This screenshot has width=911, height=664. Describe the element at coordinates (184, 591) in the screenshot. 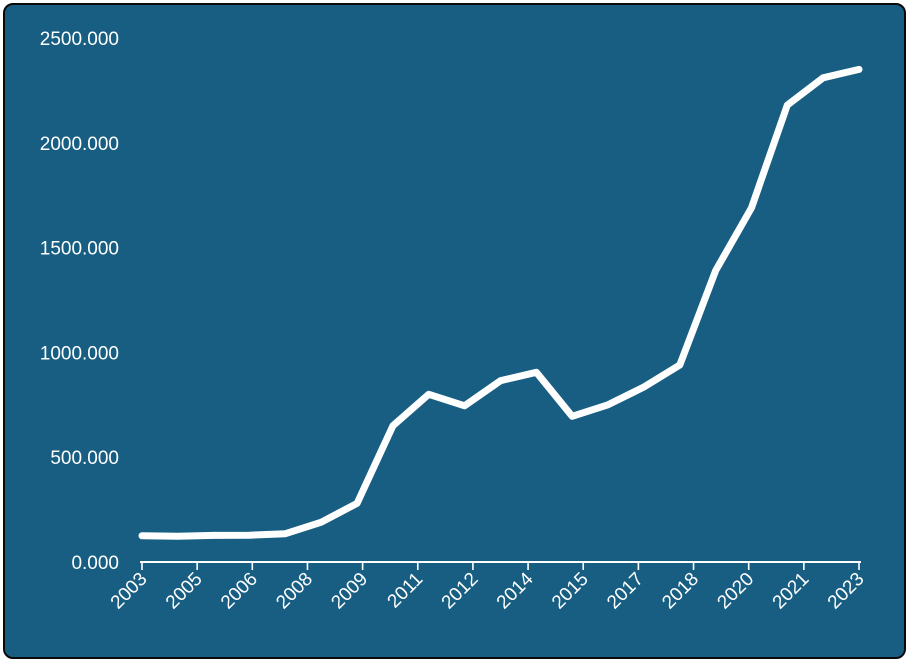

I see `x-tick-label: 2005` at that location.